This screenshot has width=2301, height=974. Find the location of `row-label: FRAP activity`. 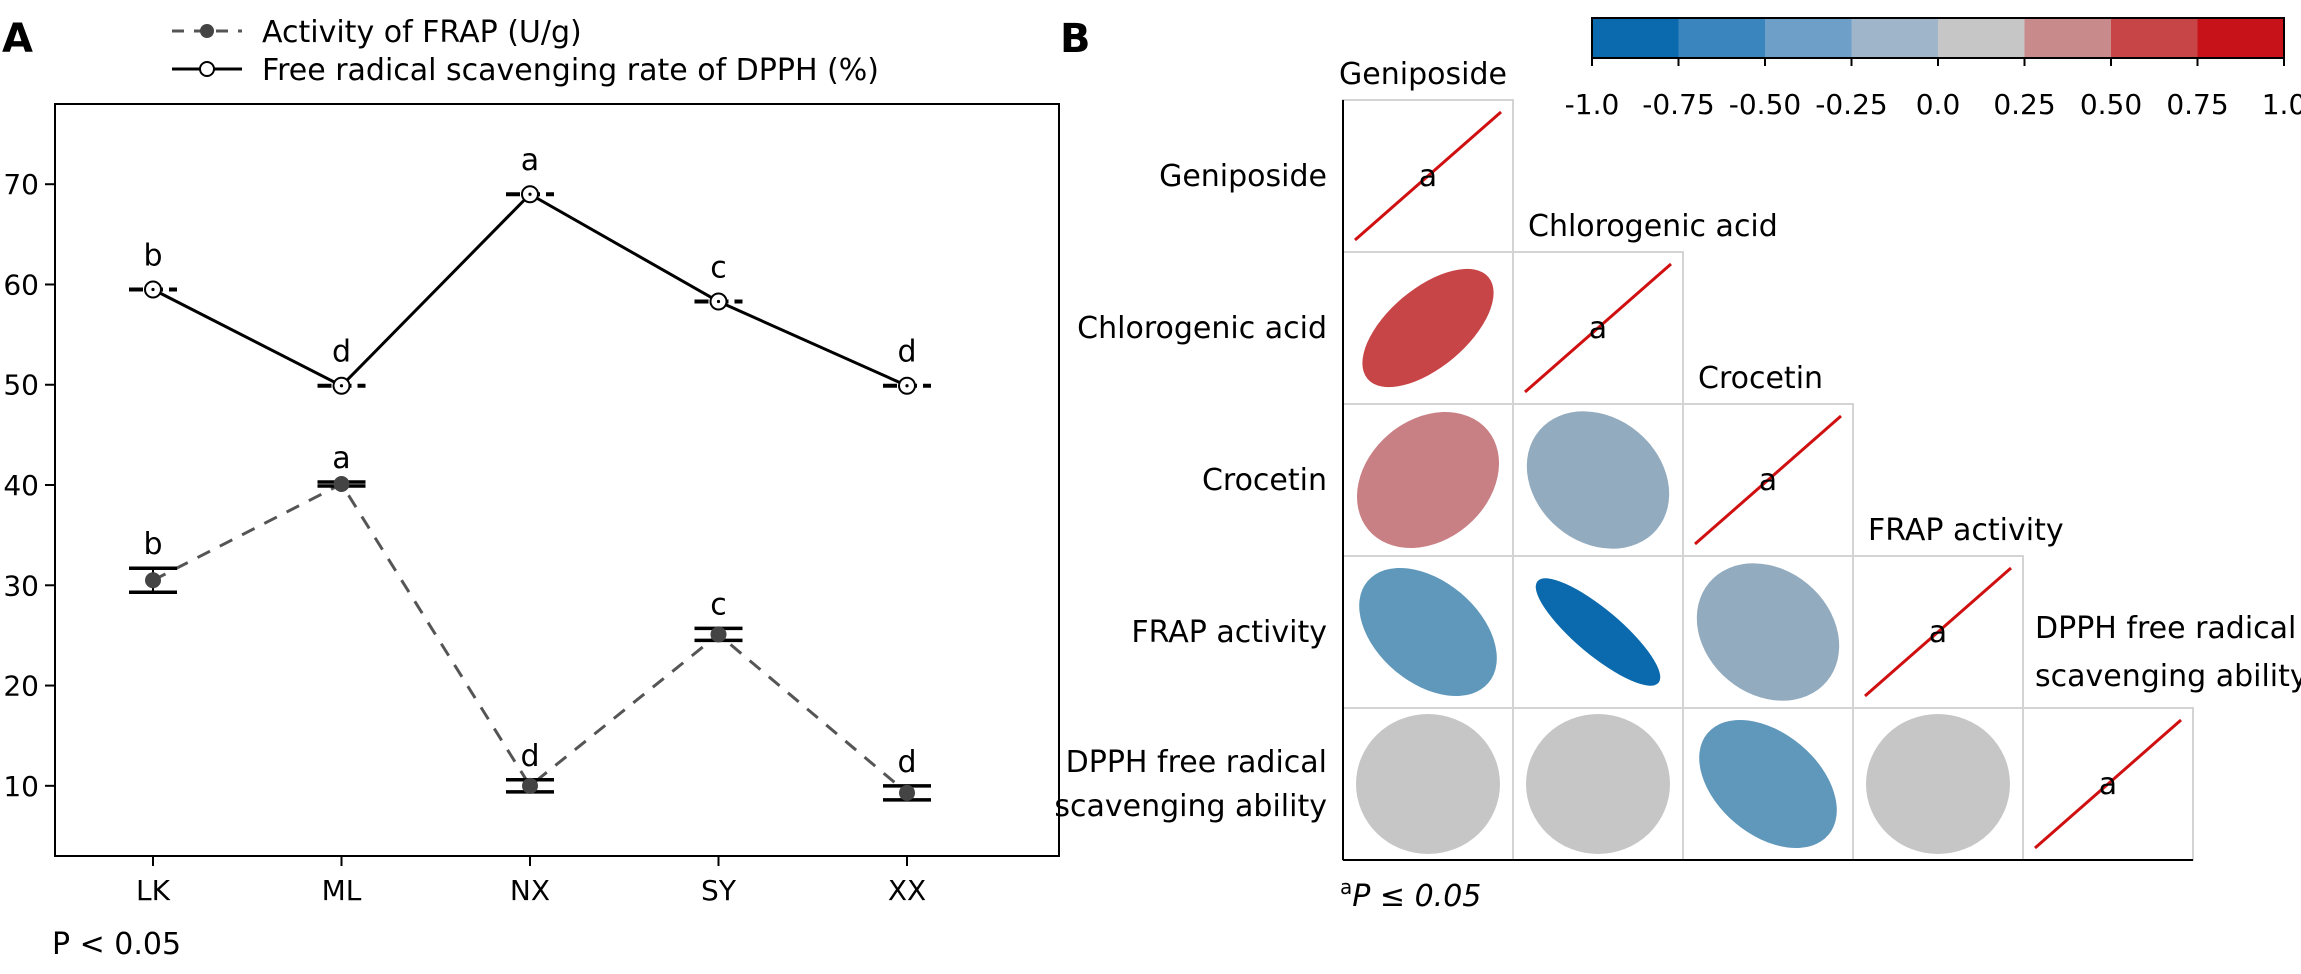

row-label: FRAP activity is located at coordinates (1229, 632).